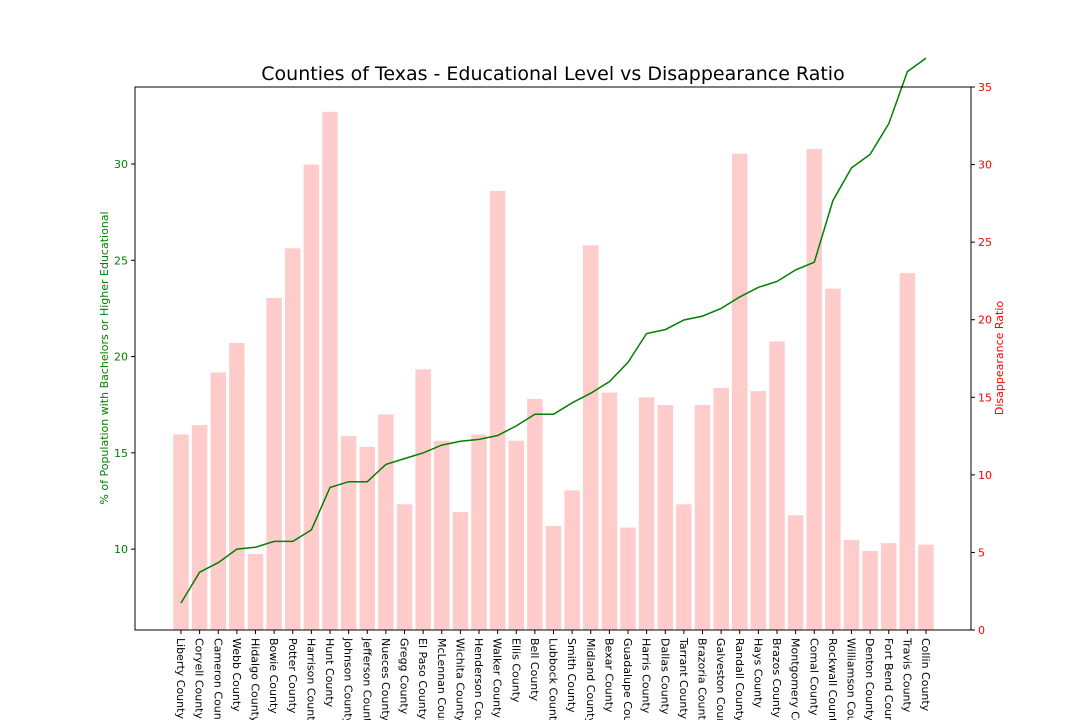 The width and height of the screenshot is (1080, 720). Describe the element at coordinates (273, 676) in the screenshot. I see `x-tick-label: Bowie County` at that location.